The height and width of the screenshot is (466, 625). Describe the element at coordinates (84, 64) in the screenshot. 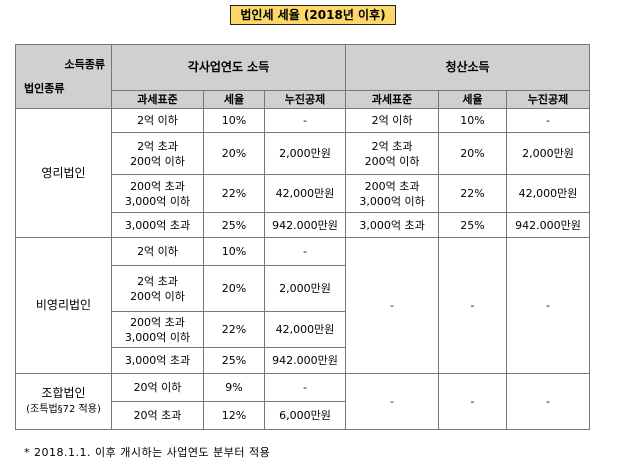

I see `income-type-label: 소득종류` at that location.